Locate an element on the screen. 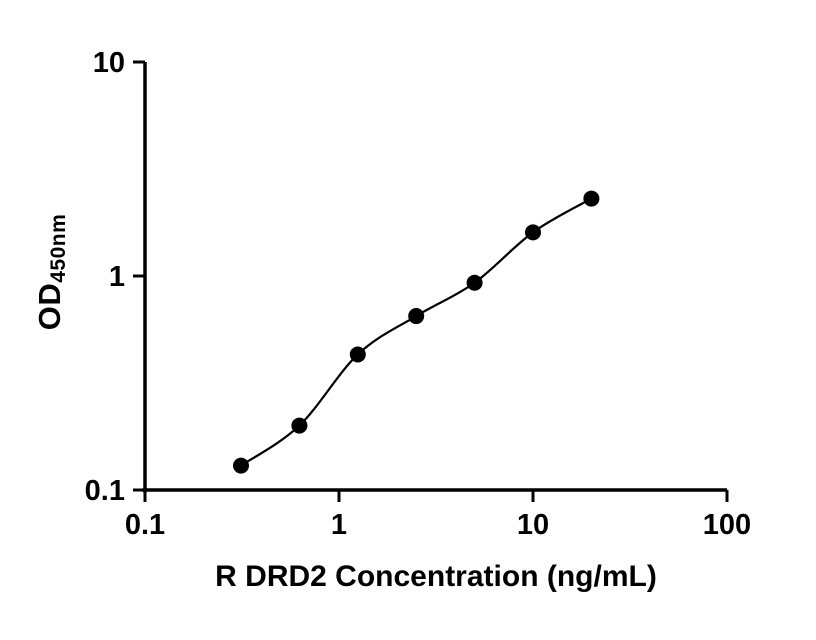  y-tick-label: 10 is located at coordinates (109, 63).